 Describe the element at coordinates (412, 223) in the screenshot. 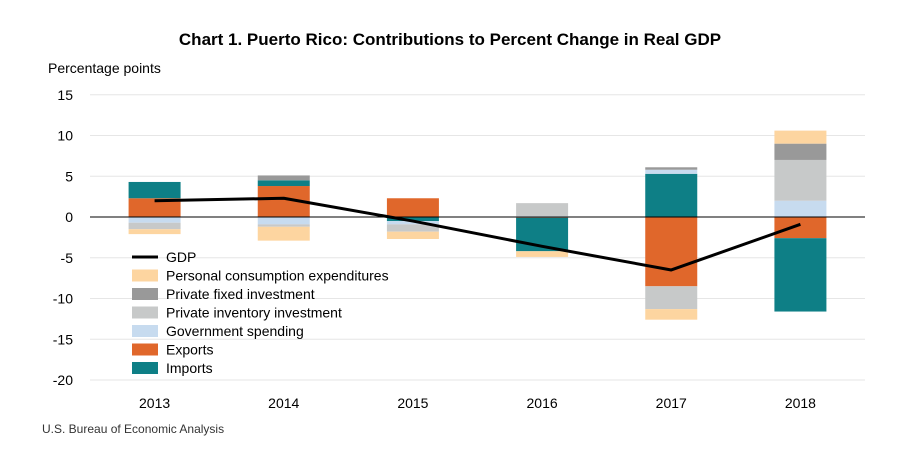

I see `bar-government-2015` at that location.